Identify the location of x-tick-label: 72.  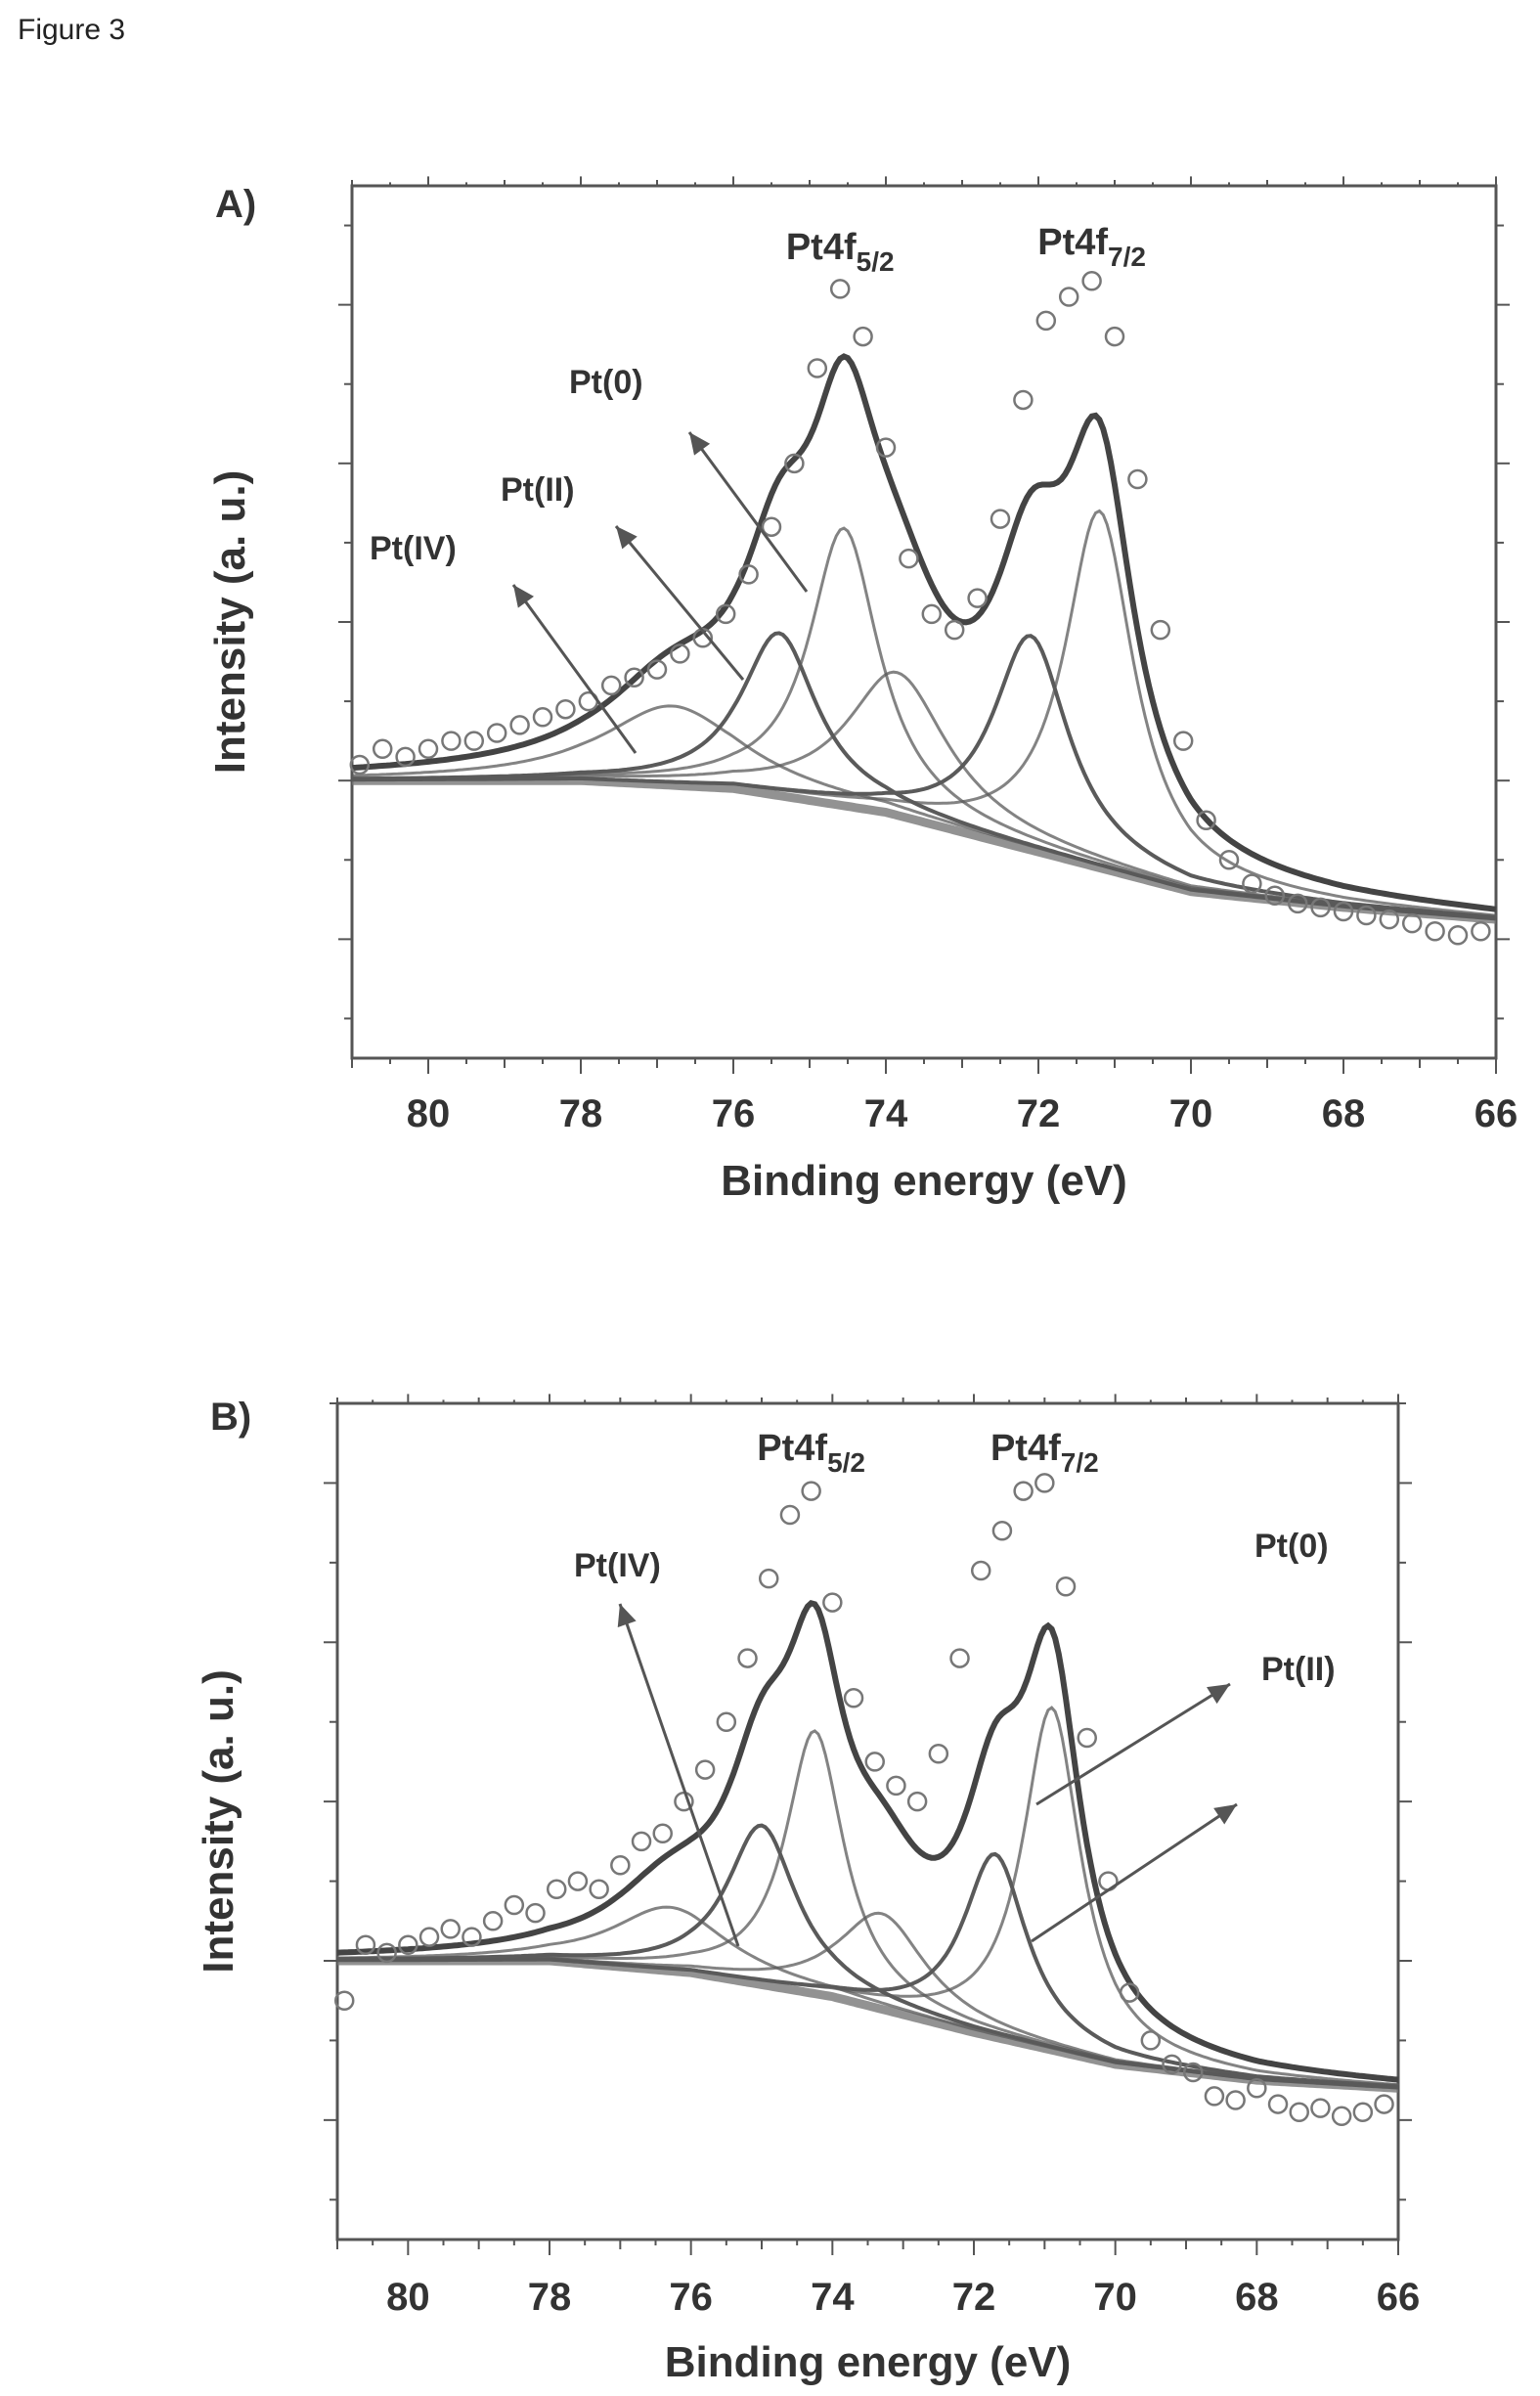
(974, 2297).